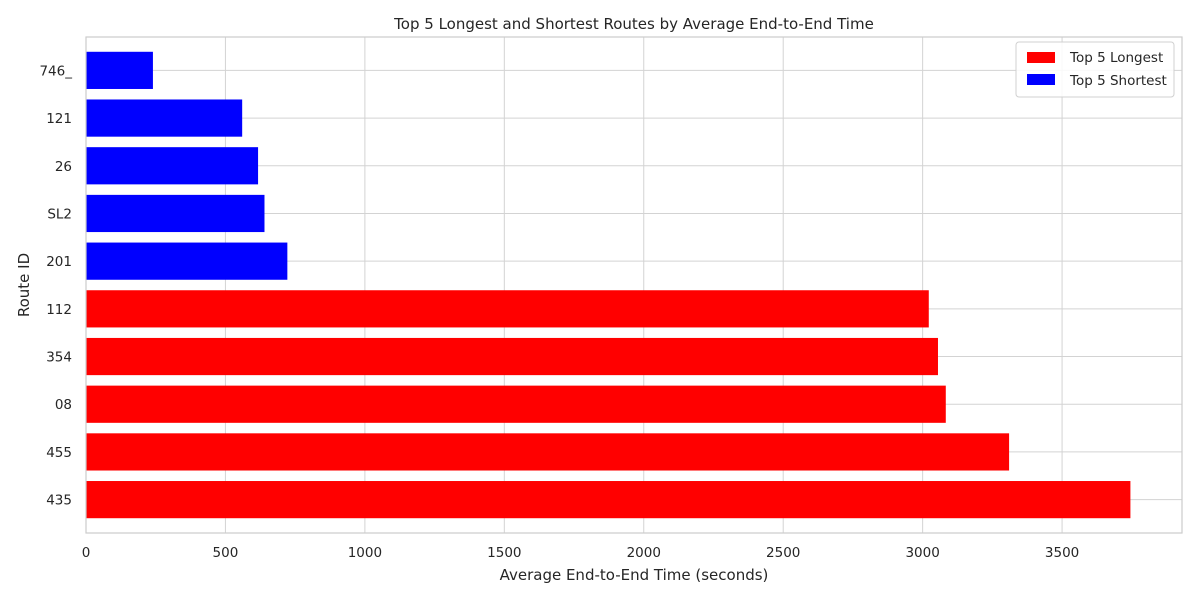 The height and width of the screenshot is (600, 1200). Describe the element at coordinates (644, 553) in the screenshot. I see `x-tick-label: 2000` at that location.